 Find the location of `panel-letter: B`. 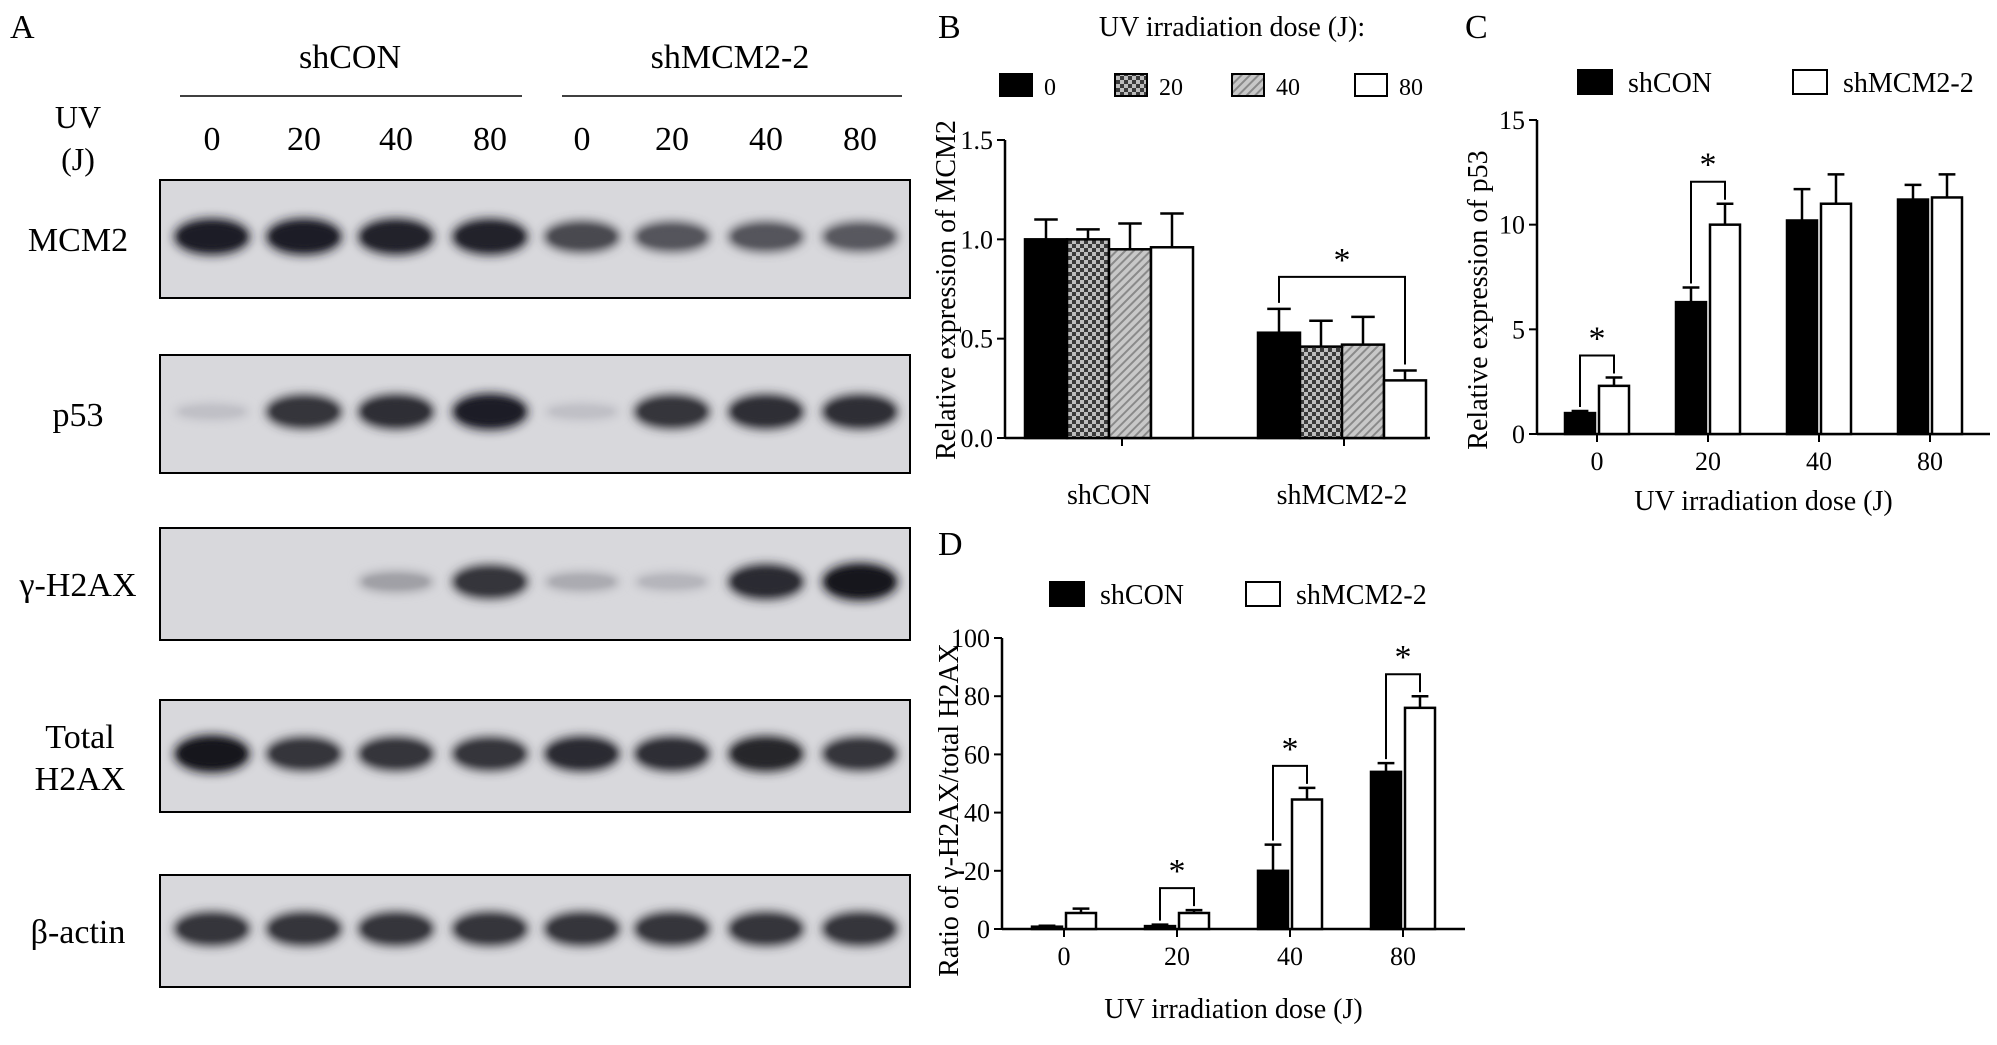

panel-letter: B is located at coordinates (949, 27).